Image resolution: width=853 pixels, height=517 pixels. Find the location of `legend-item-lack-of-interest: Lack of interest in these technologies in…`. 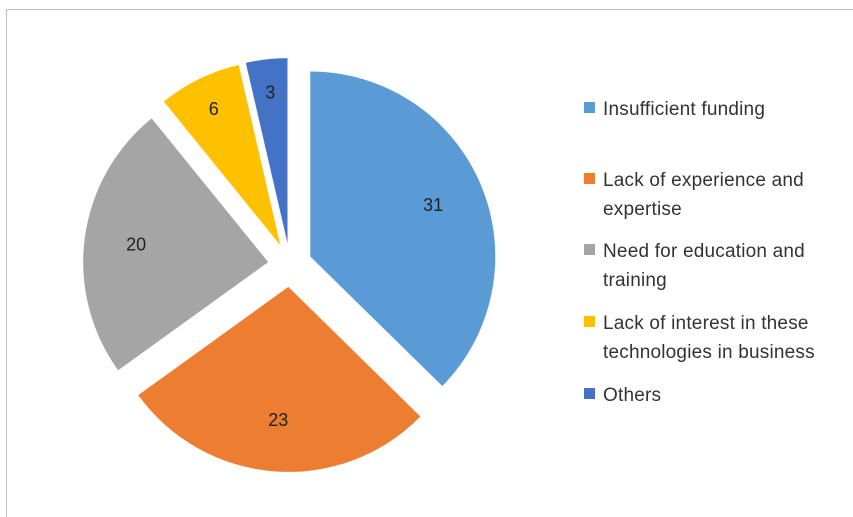

legend-item-lack-of-interest: Lack of interest in these technologies in… is located at coordinates (699, 338).